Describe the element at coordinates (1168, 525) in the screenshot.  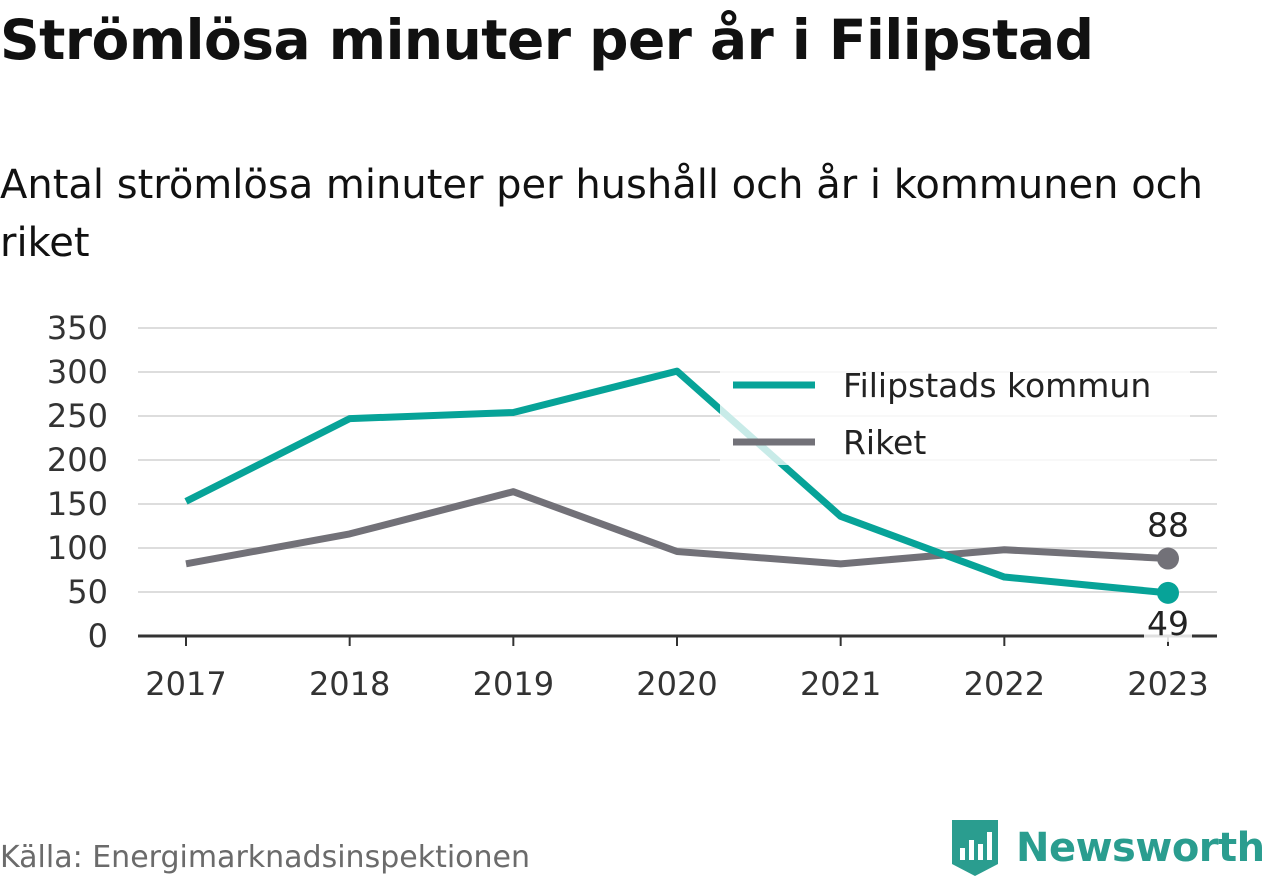
I see `end-label-riket: 88` at that location.